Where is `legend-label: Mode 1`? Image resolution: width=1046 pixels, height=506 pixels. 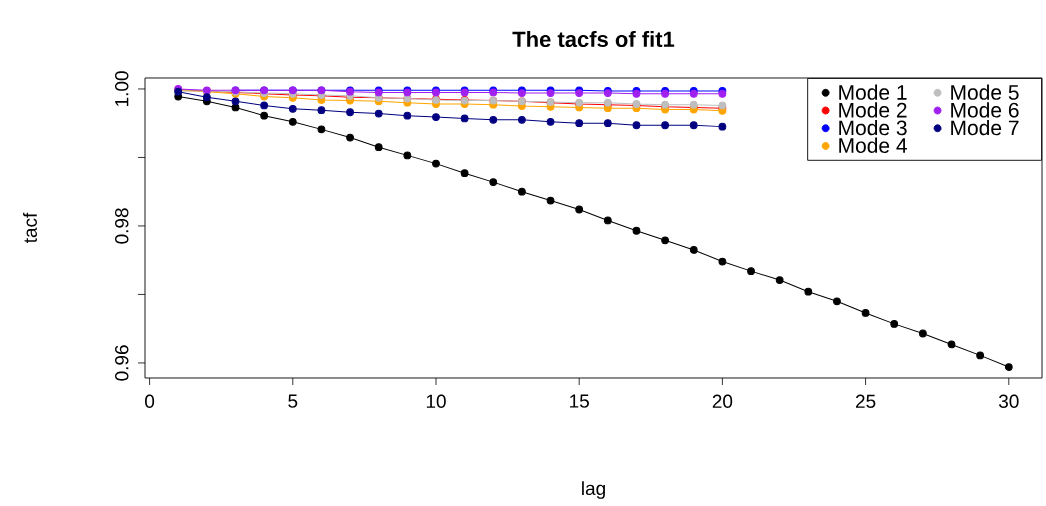
legend-label: Mode 1 is located at coordinates (873, 92).